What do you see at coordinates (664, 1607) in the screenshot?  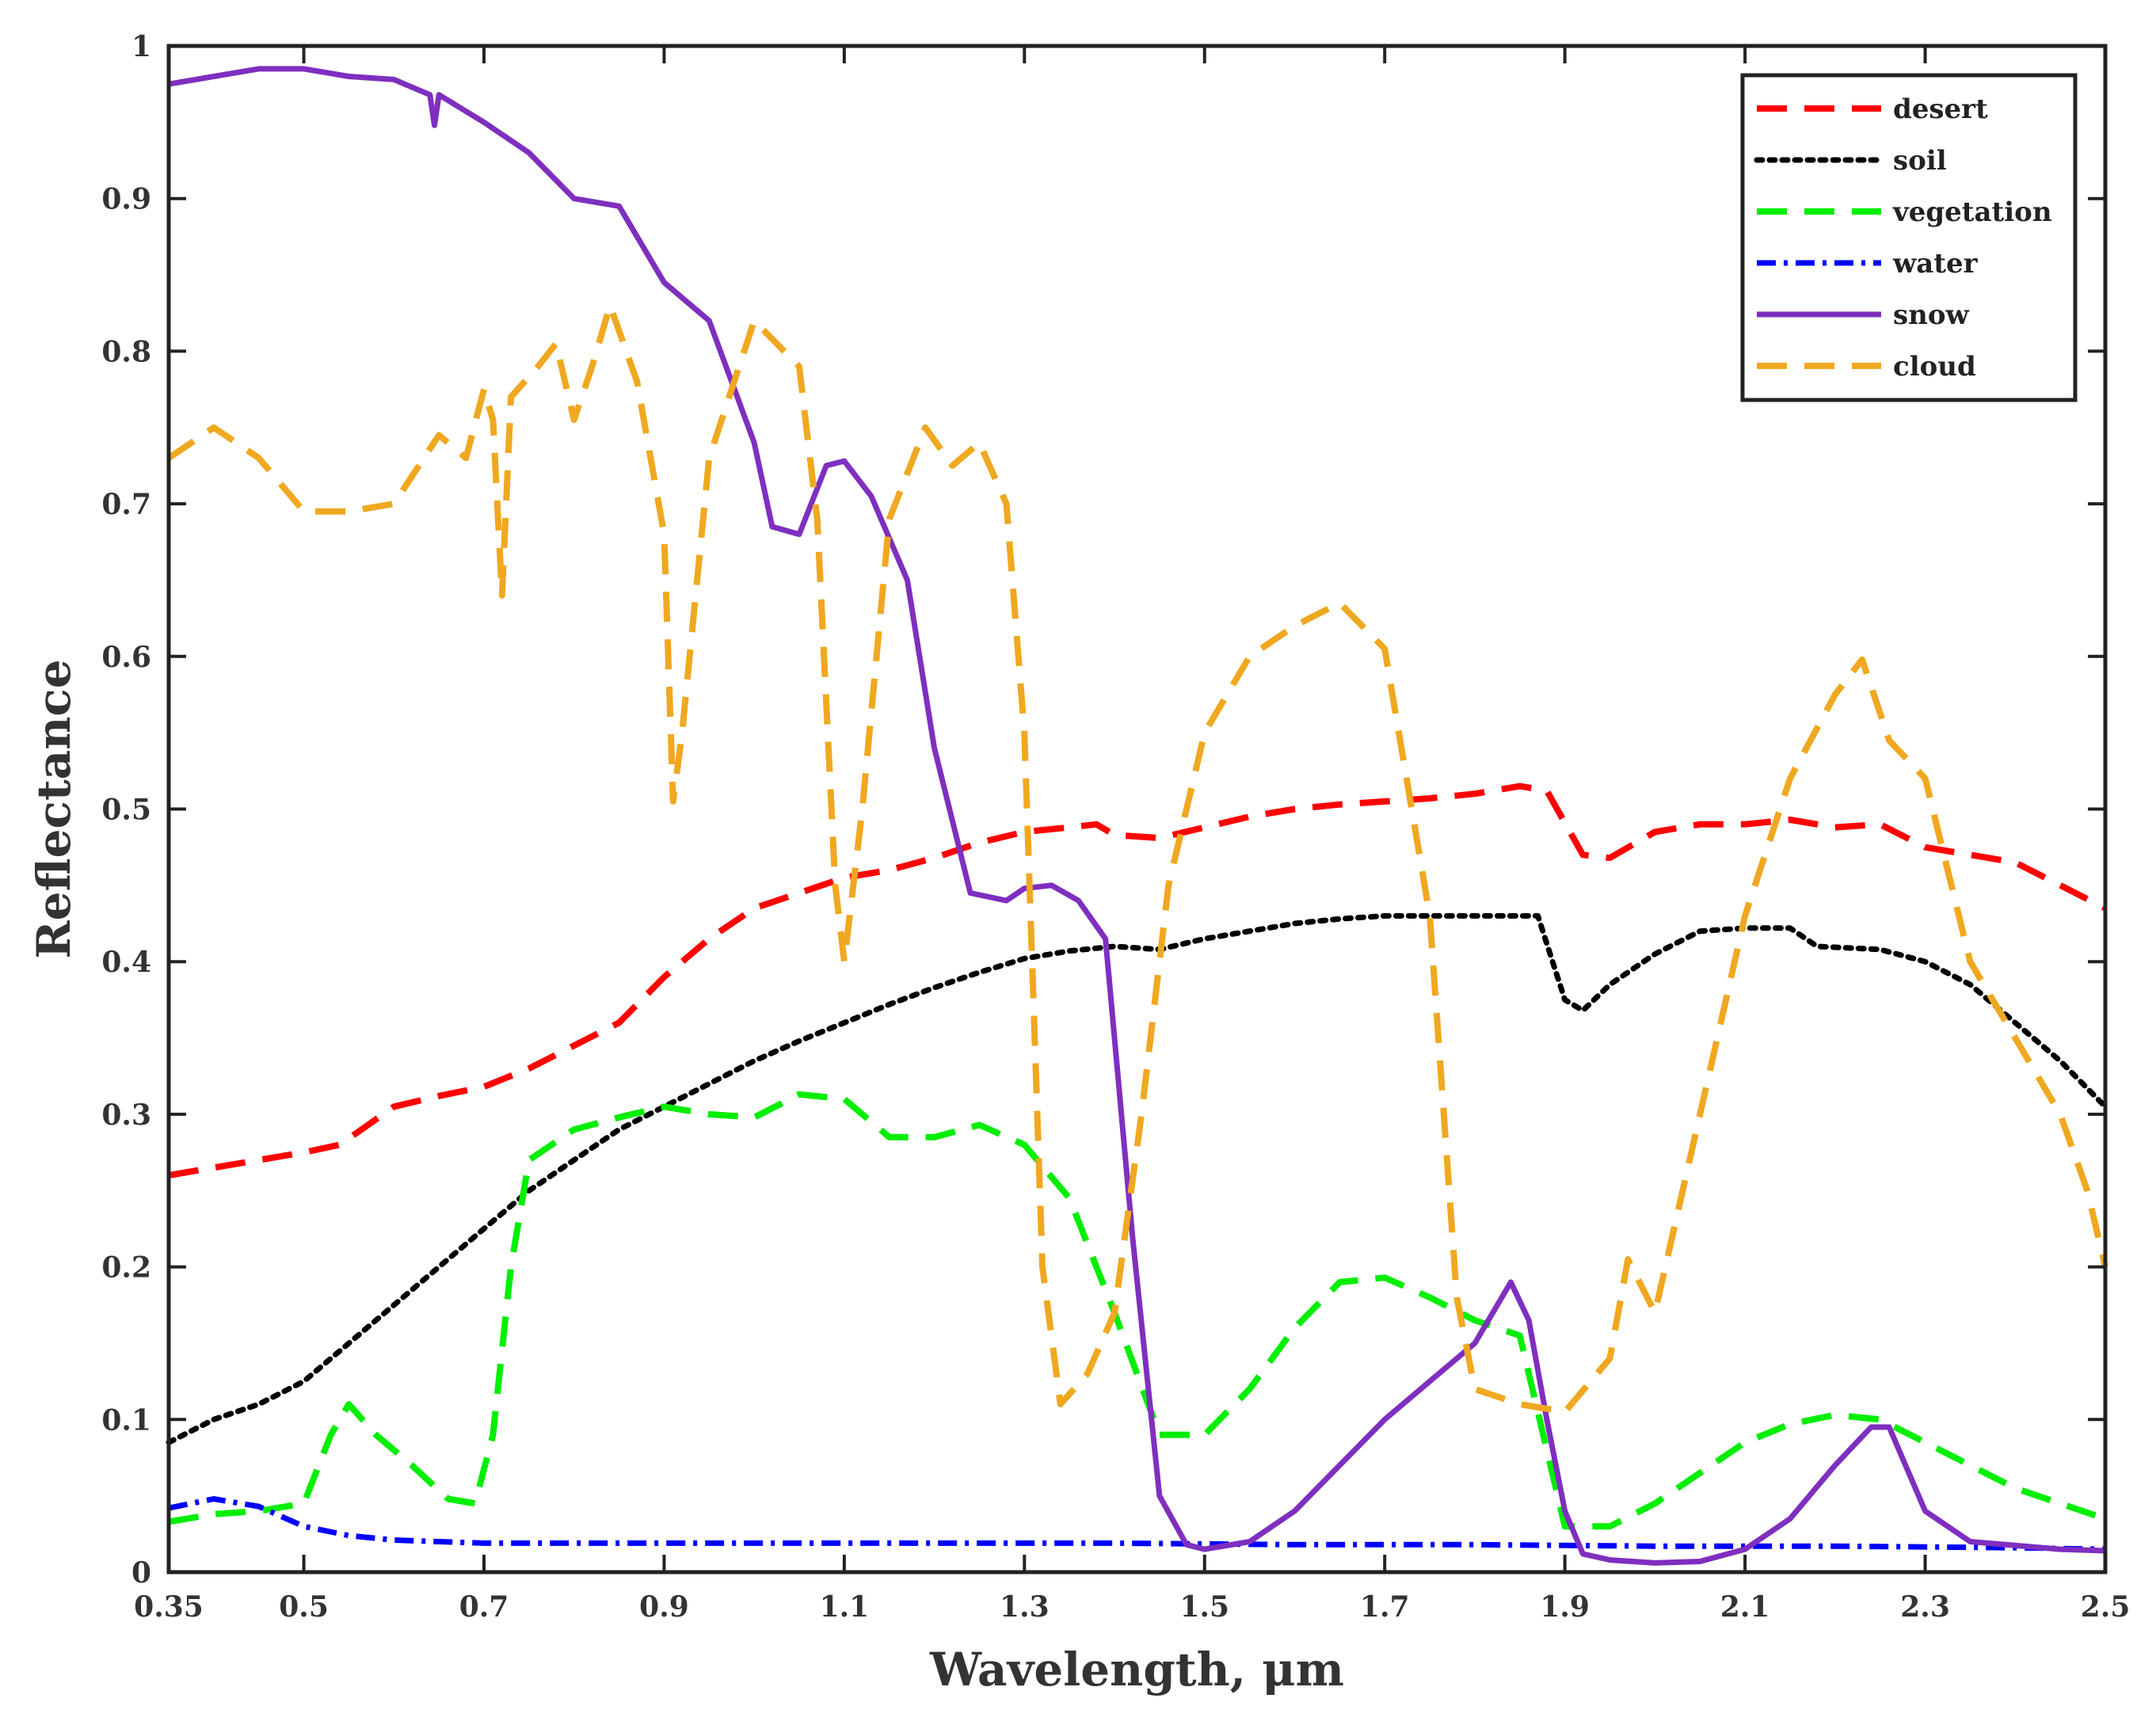 I see `x-tick-label: 0.9` at bounding box center [664, 1607].